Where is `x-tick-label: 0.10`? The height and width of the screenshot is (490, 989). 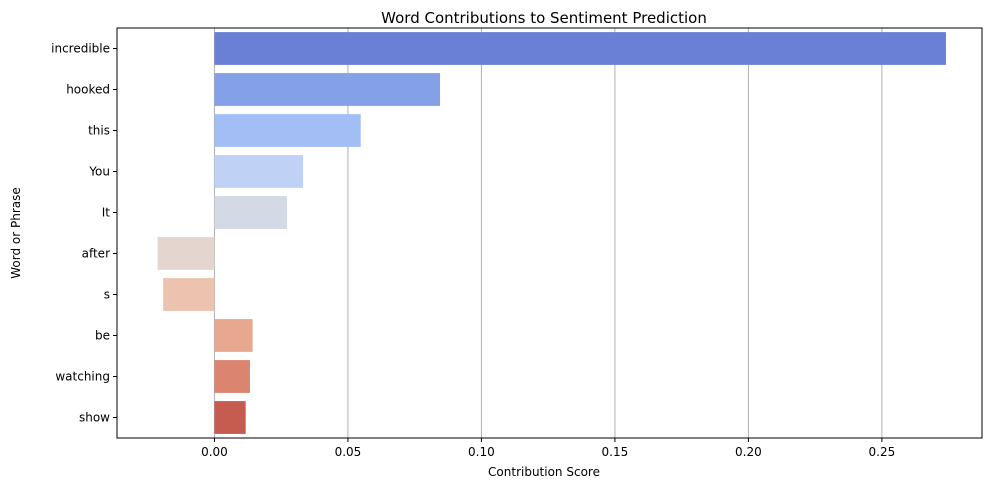 x-tick-label: 0.10 is located at coordinates (481, 452).